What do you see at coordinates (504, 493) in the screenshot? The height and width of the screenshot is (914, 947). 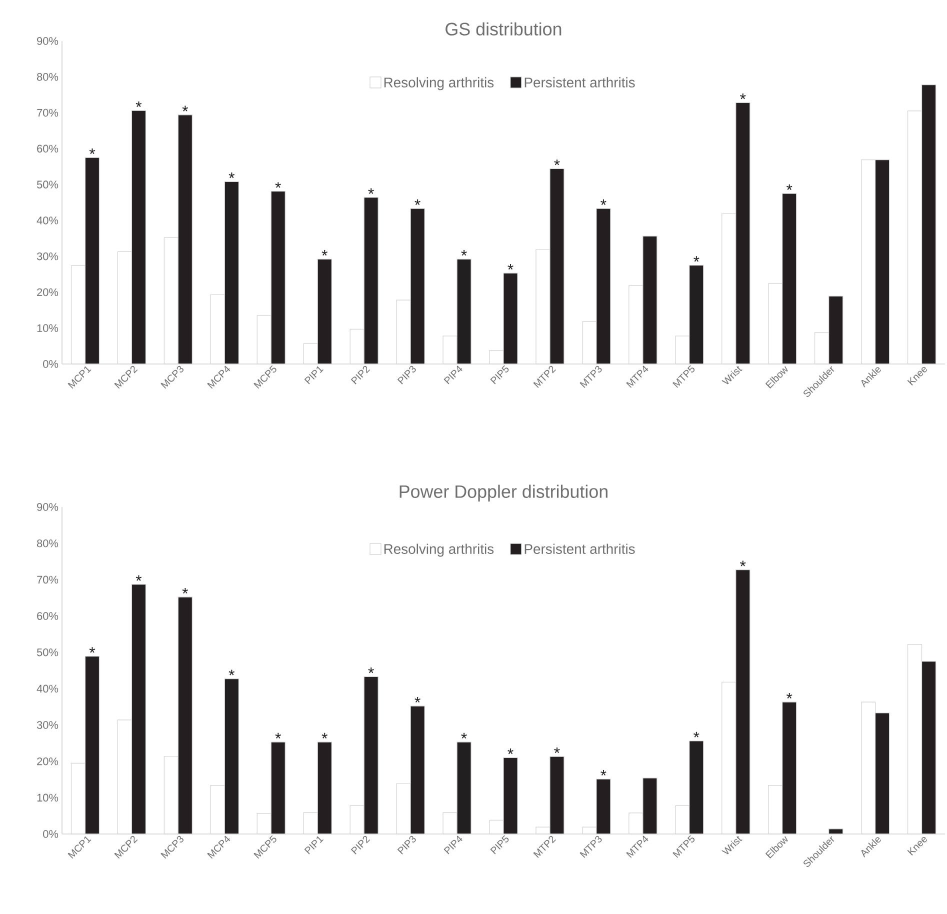 I see `chart-title: Power Doppler distribution` at bounding box center [504, 493].